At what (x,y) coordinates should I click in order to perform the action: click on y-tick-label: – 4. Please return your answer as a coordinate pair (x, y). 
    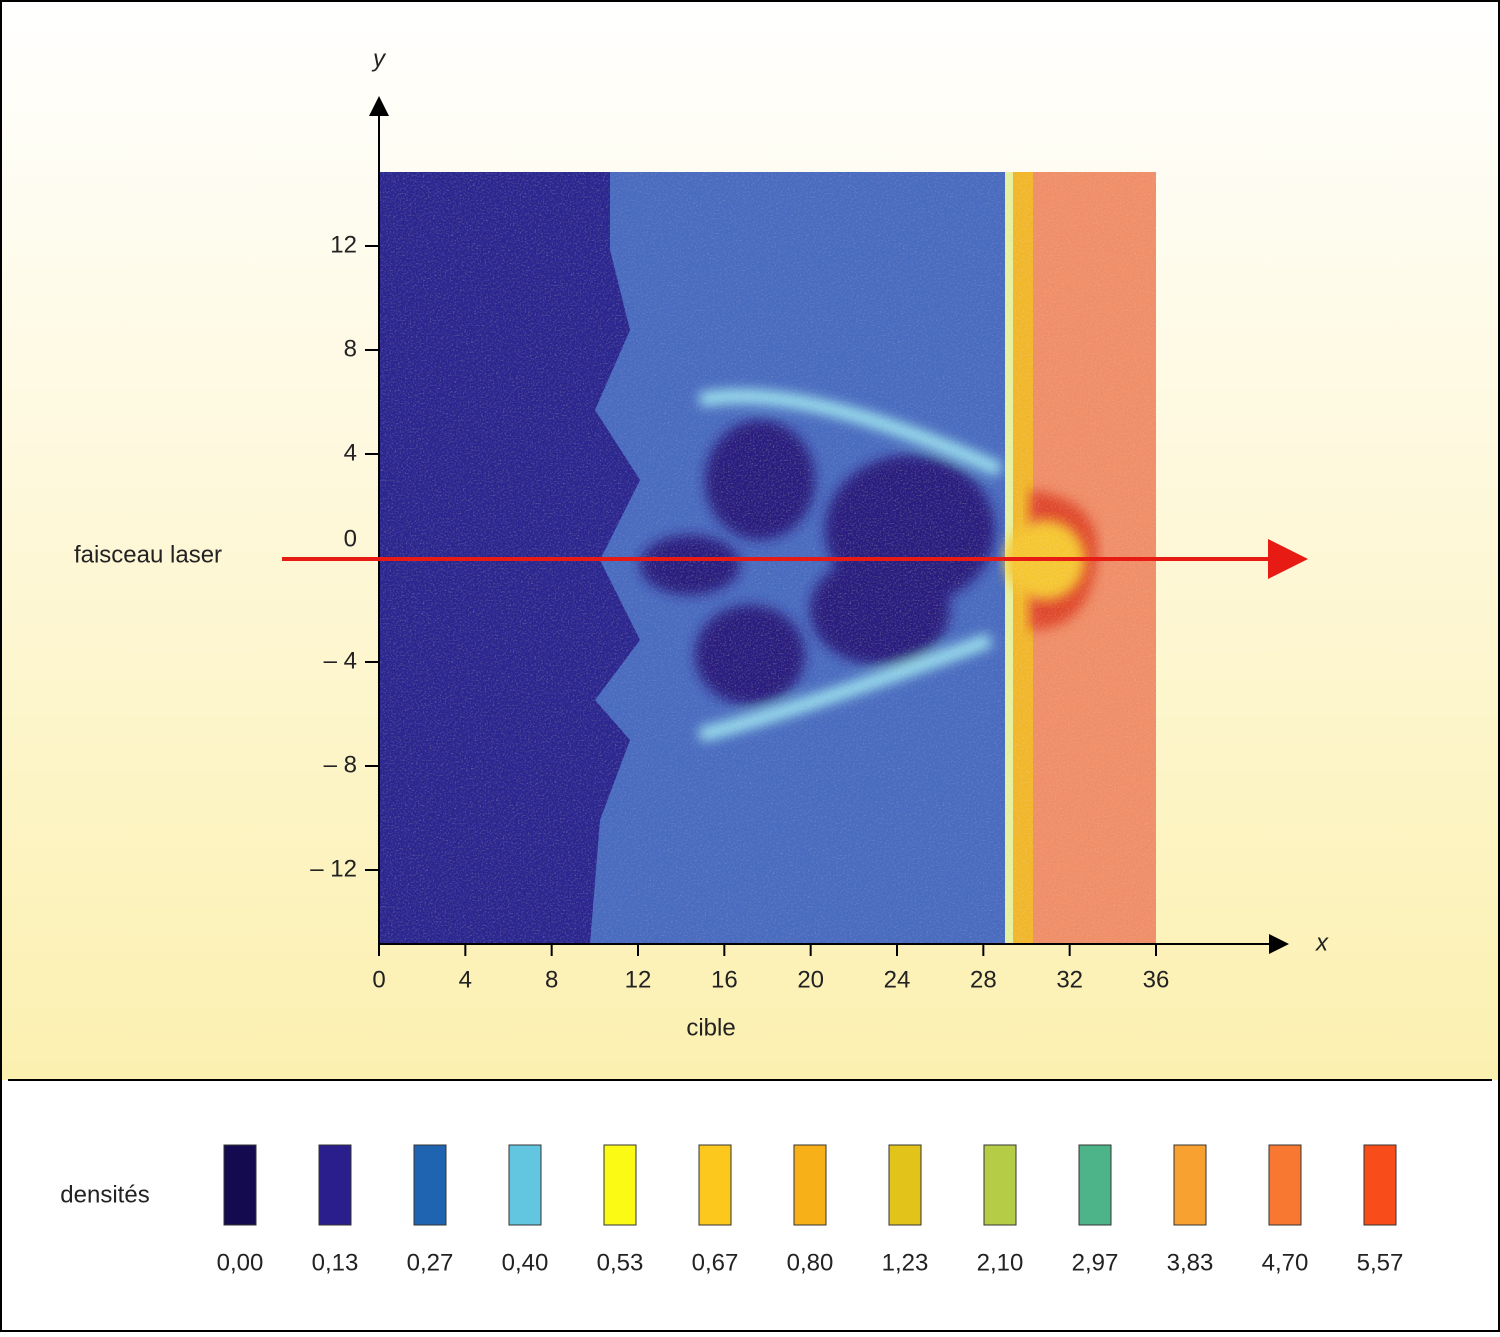
    Looking at the image, I should click on (340, 660).